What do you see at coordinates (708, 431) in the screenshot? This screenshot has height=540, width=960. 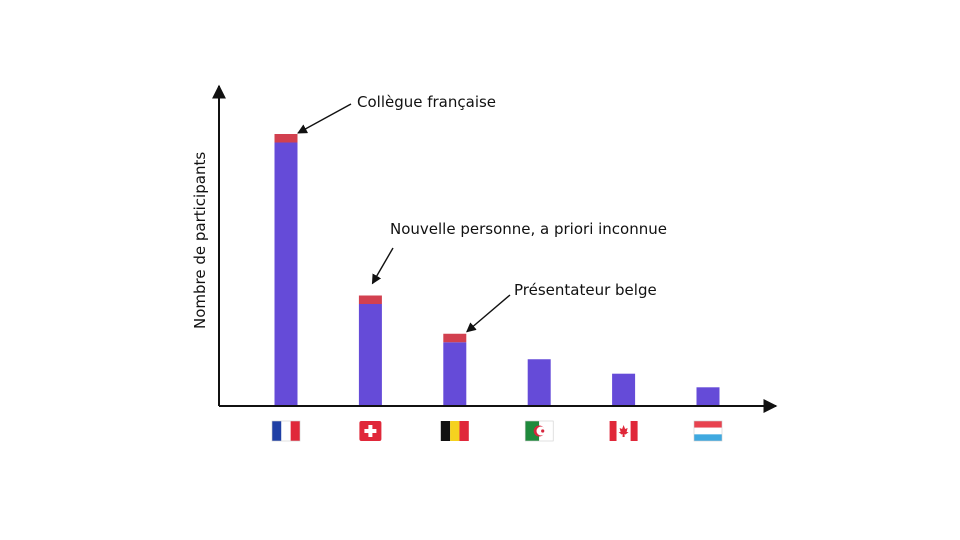 I see `flag-luxembourg-icon` at bounding box center [708, 431].